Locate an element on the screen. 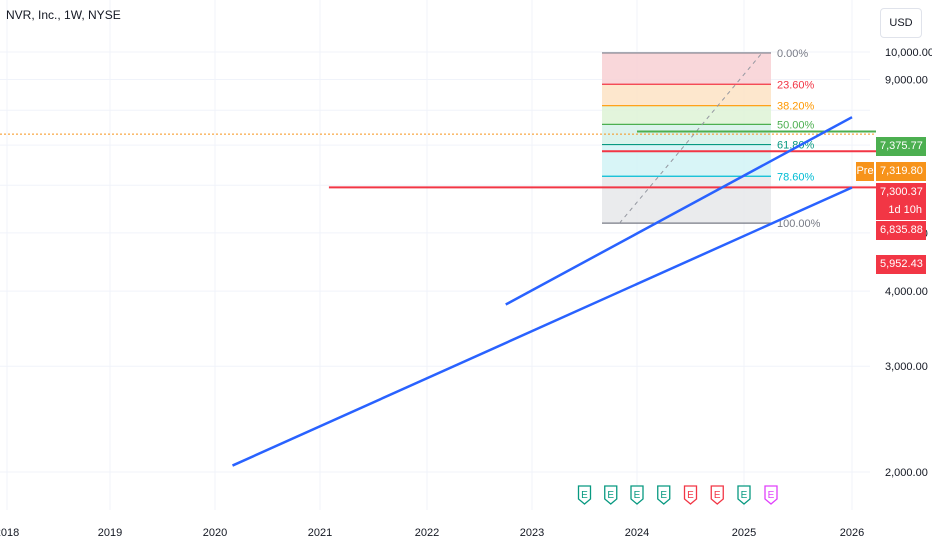  price-tag-2: 7,300.37 is located at coordinates (901, 192).